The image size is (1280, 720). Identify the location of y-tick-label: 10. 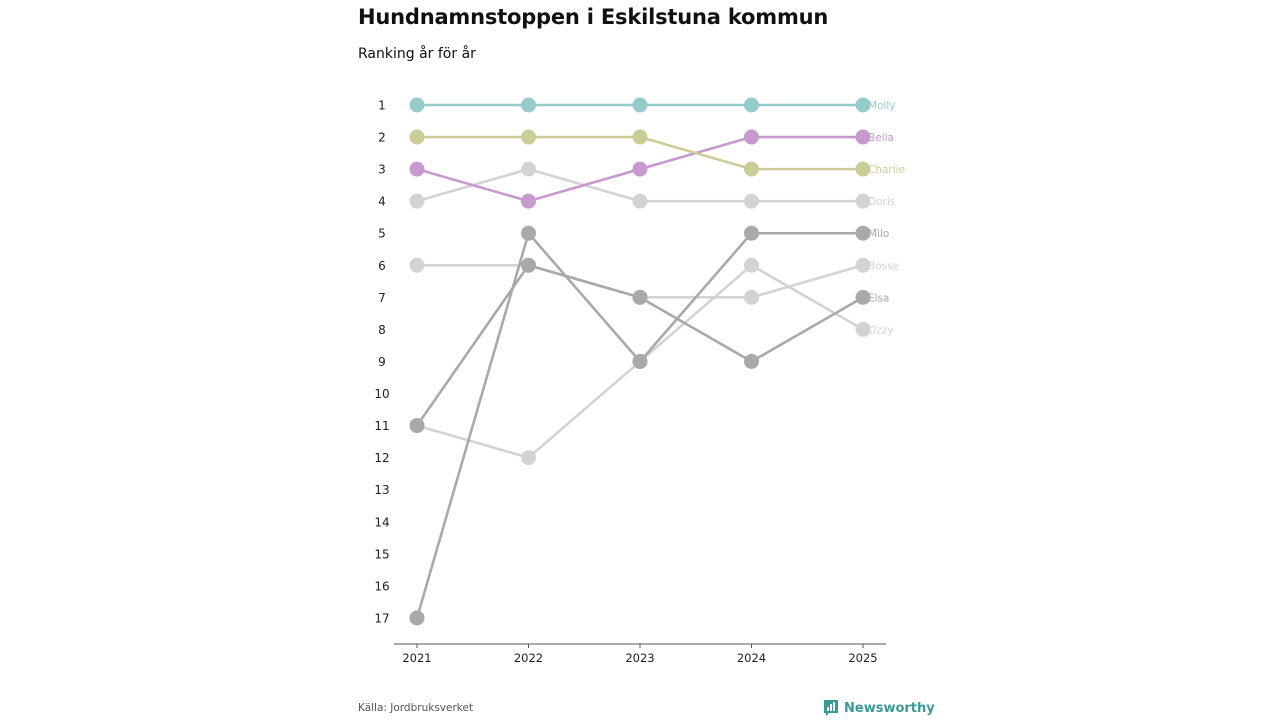
(381, 394).